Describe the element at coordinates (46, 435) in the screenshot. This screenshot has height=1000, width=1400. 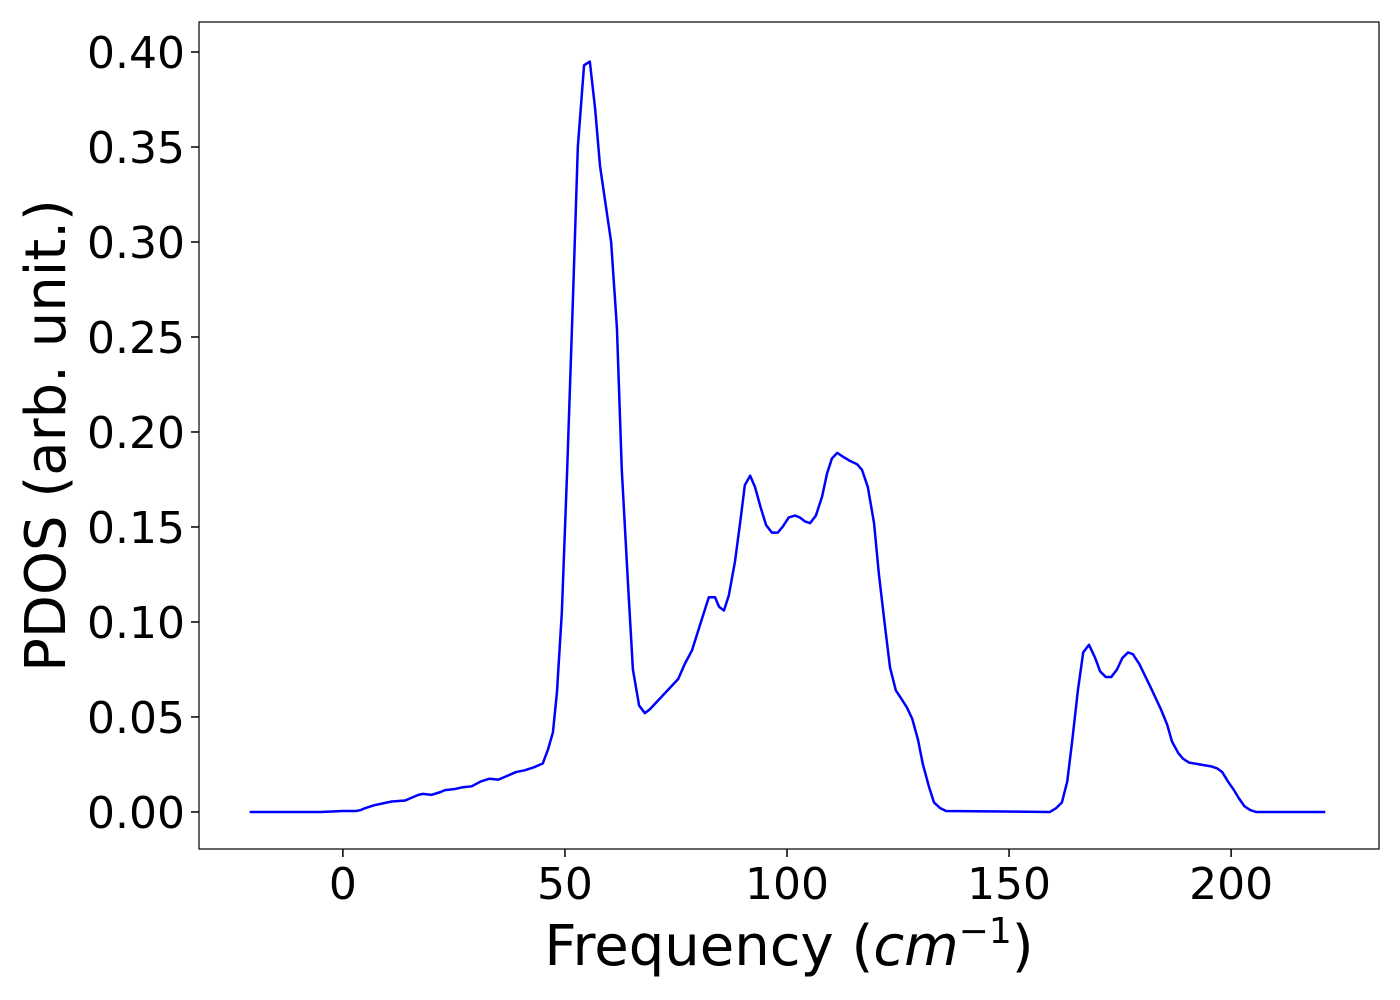
I see `y-axis-label: PDOS (arb. unit.)` at that location.